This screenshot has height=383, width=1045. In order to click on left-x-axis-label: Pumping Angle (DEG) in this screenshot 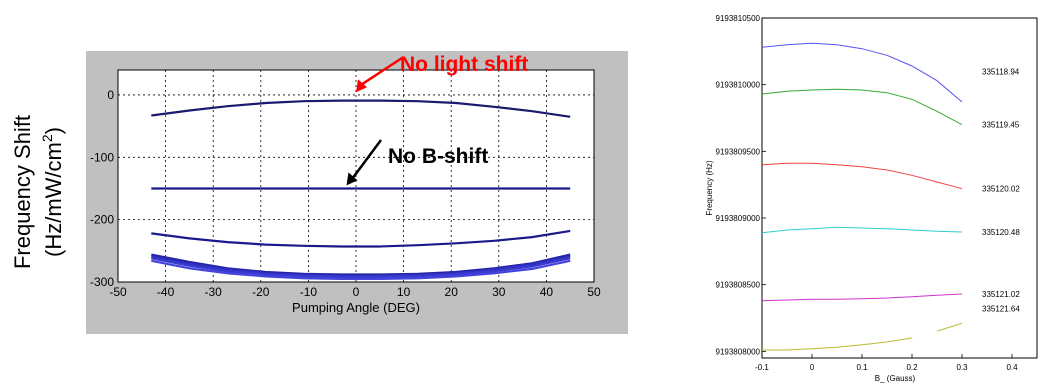, I will do `click(356, 307)`.